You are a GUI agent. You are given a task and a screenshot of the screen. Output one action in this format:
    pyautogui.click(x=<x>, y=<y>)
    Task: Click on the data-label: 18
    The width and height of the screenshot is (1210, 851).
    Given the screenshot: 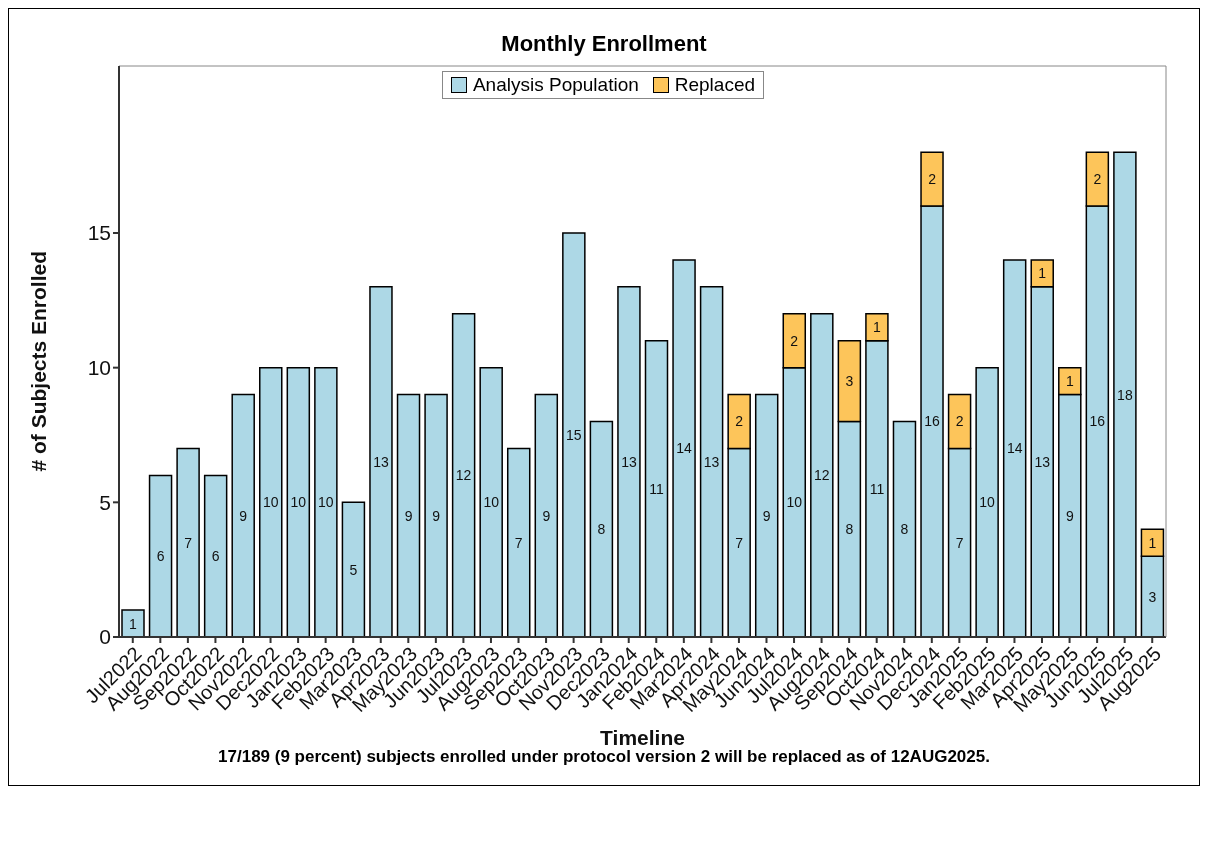 What is the action you would take?
    pyautogui.click(x=1125, y=394)
    